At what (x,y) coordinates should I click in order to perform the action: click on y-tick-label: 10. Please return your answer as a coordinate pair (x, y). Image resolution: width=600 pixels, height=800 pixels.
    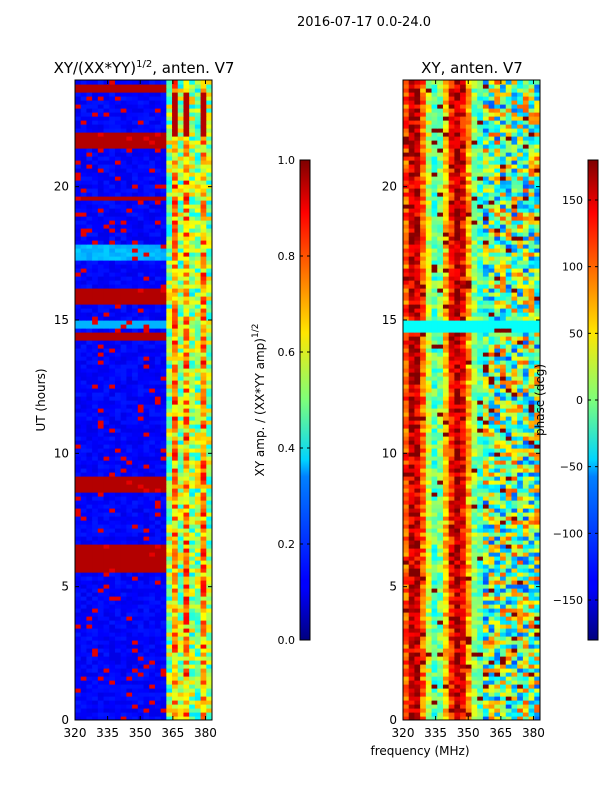
    Looking at the image, I should click on (61, 453).